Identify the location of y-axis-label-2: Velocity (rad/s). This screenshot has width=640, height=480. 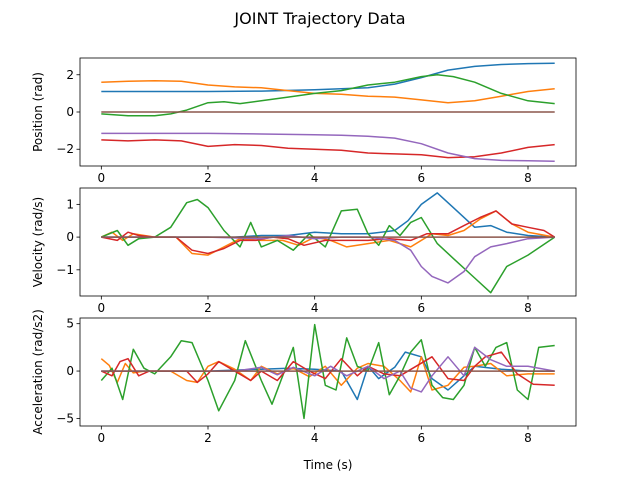
(38, 242).